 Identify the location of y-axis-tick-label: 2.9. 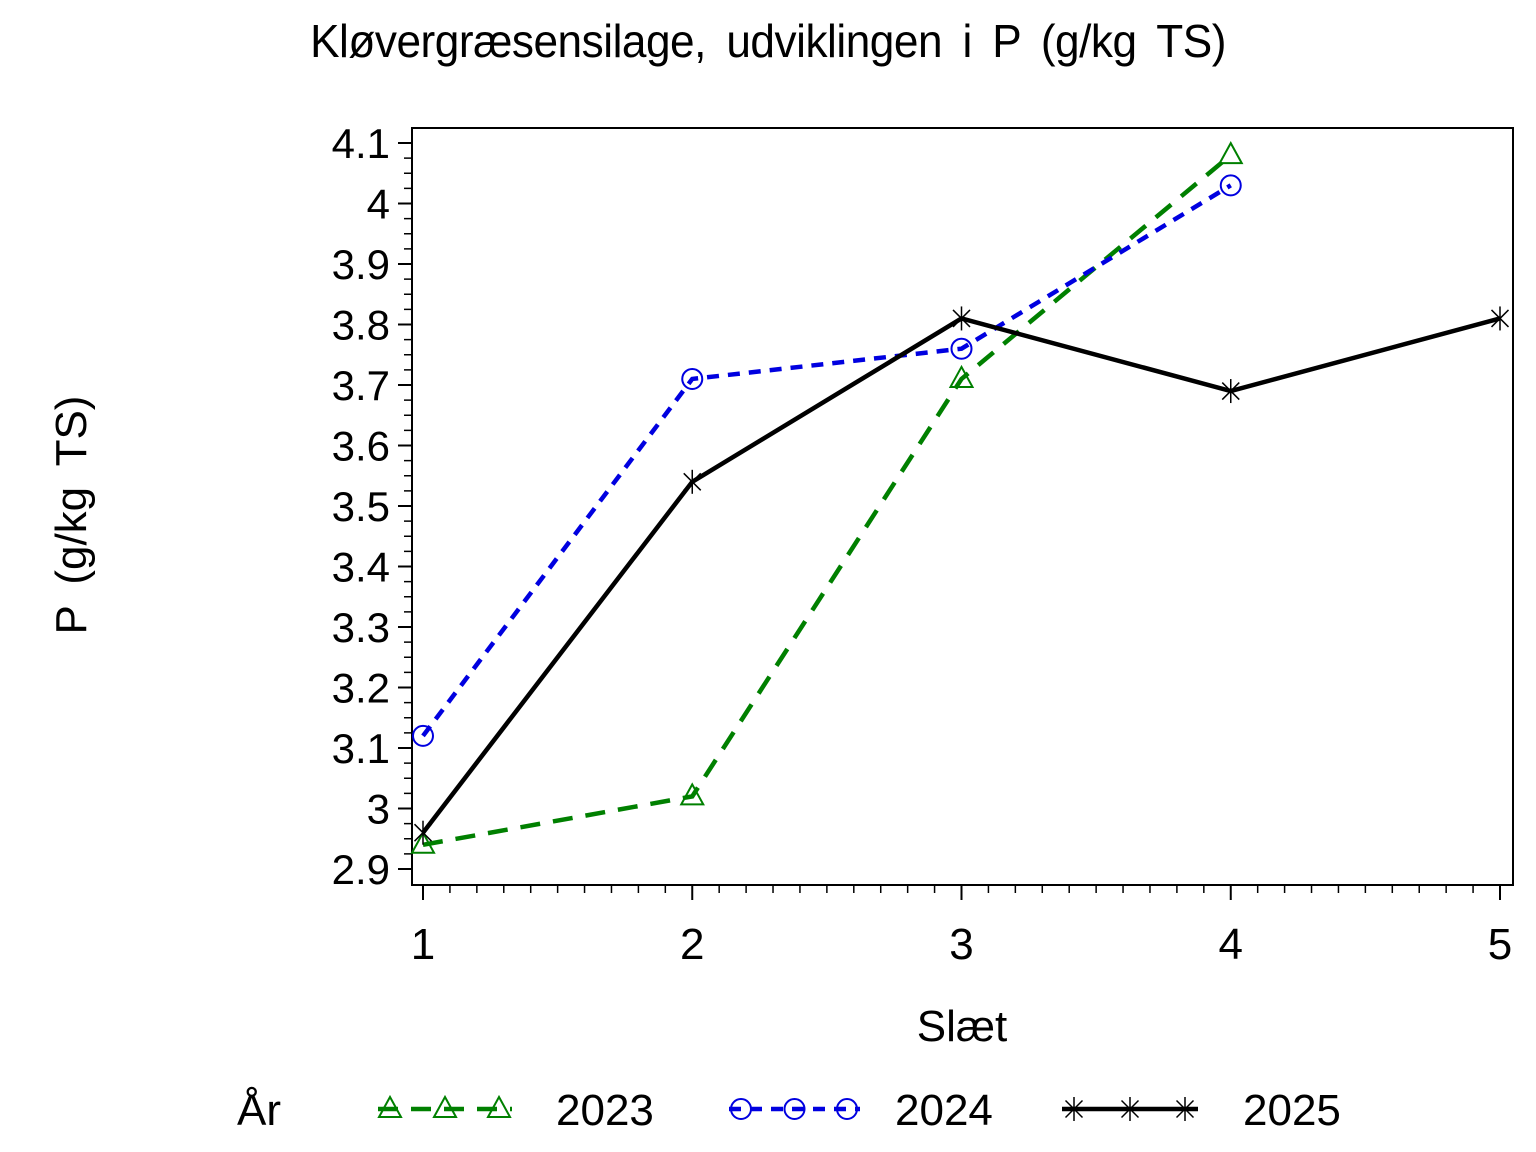
(361, 869).